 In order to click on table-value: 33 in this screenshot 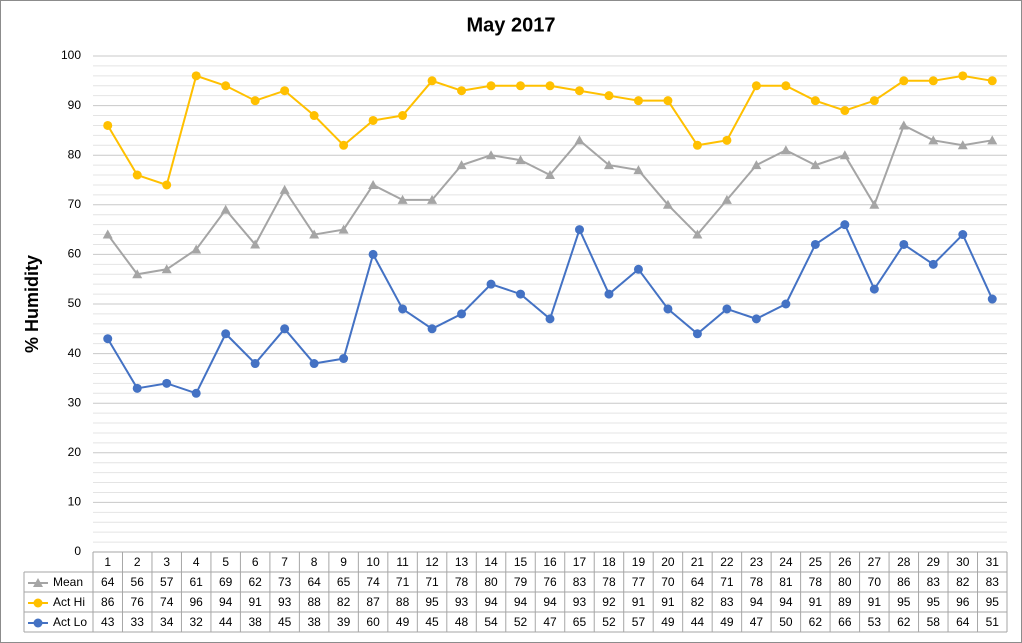, I will do `click(138, 622)`.